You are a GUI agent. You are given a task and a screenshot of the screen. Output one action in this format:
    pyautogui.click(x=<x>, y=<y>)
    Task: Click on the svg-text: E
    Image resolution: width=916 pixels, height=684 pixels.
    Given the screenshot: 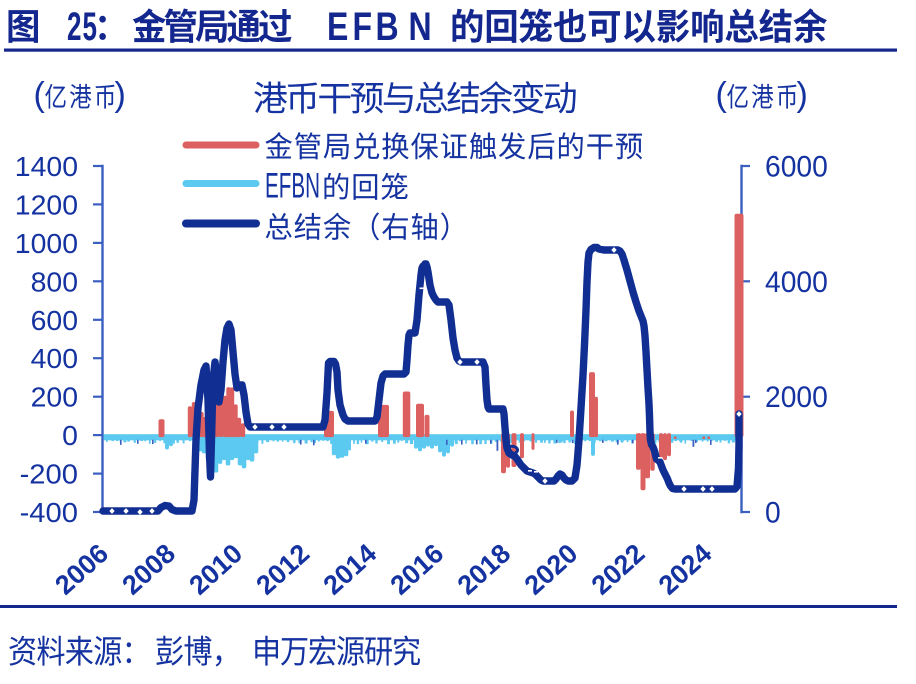 What is the action you would take?
    pyautogui.click(x=337, y=26)
    